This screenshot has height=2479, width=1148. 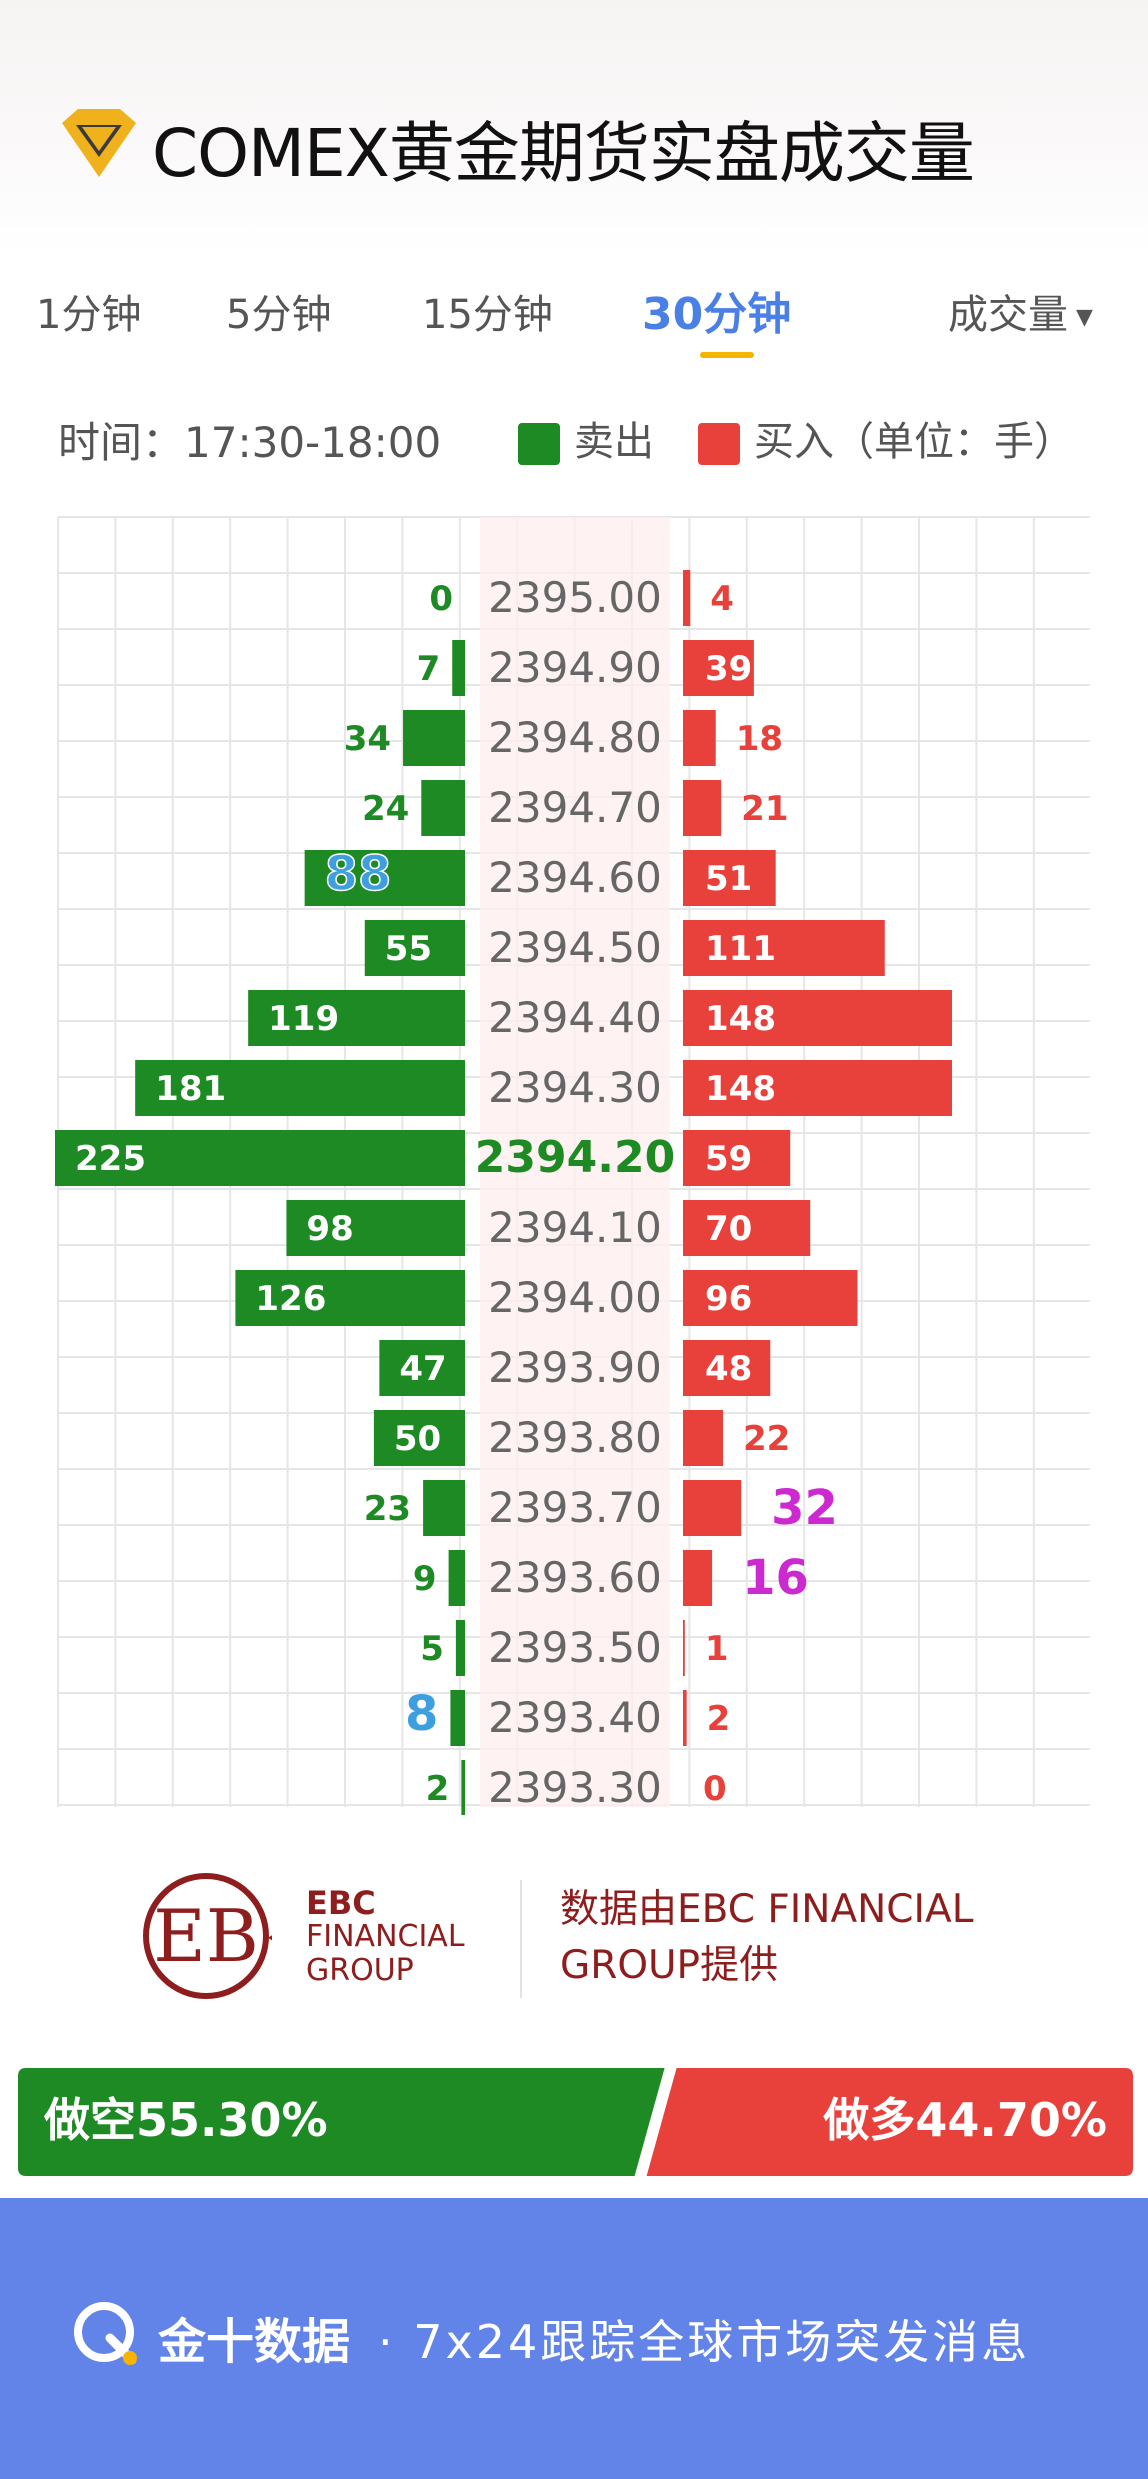 I want to click on buy-value-label: 32, so click(x=804, y=1508).